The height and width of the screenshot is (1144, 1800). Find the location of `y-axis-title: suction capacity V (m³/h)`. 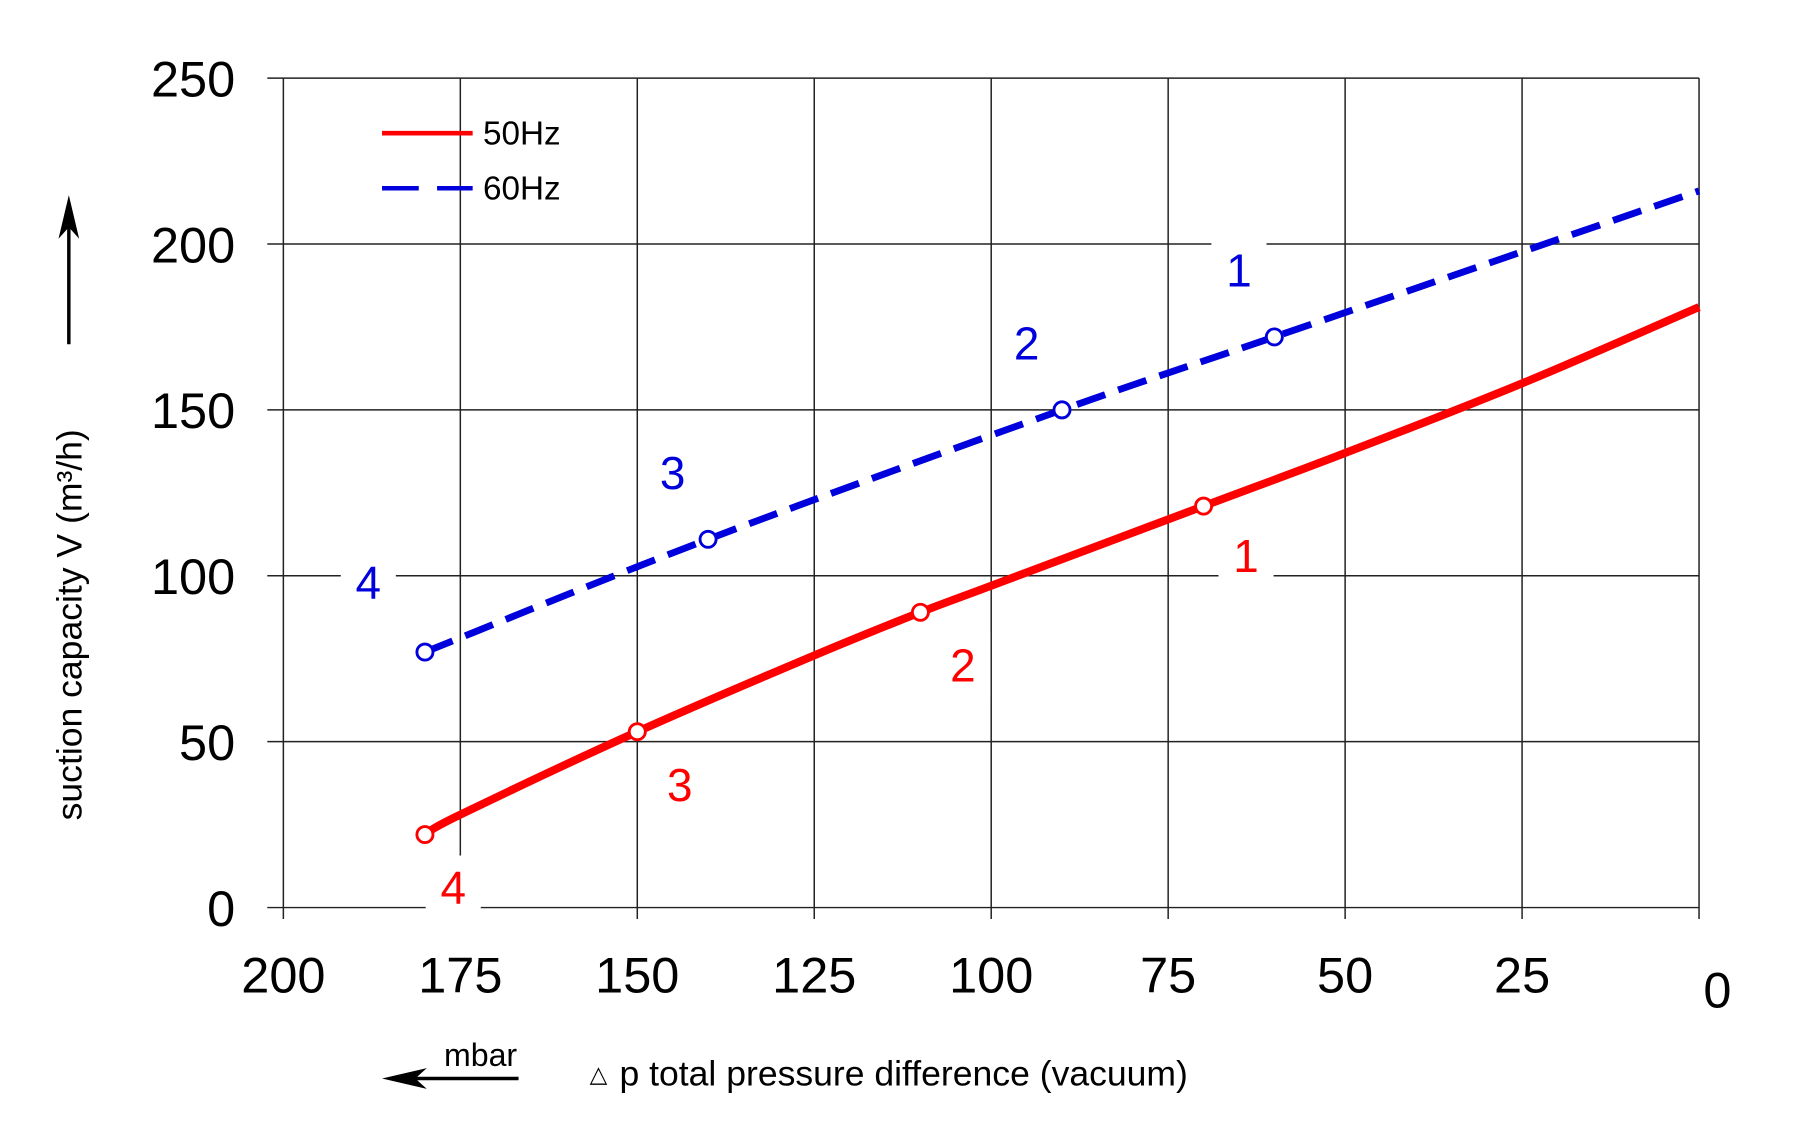

y-axis-title: suction capacity V (m³/h) is located at coordinates (69, 507).